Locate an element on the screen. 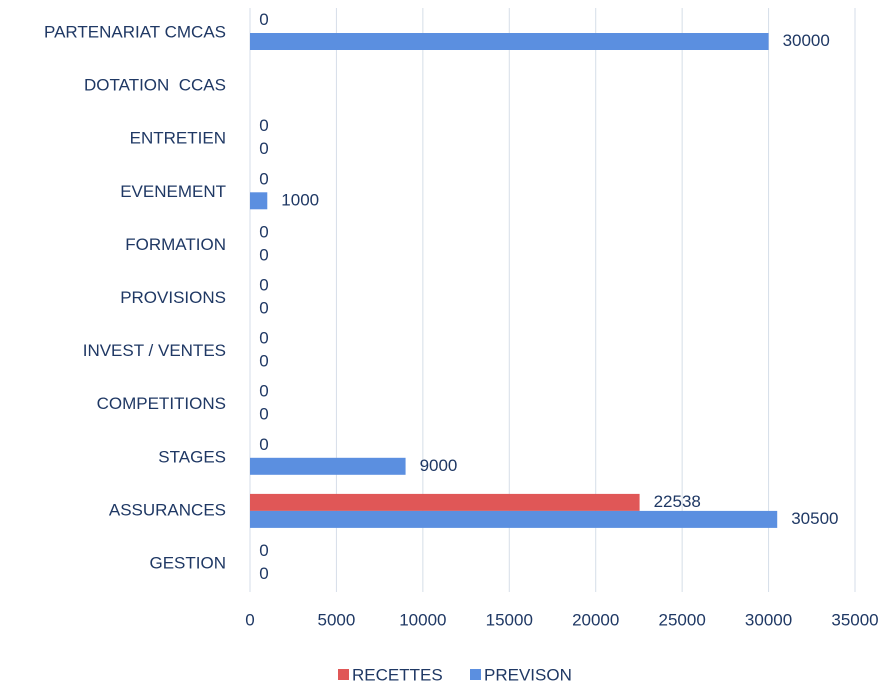 The height and width of the screenshot is (684, 889). y-tick-label: COMPETITIONS is located at coordinates (161, 403).